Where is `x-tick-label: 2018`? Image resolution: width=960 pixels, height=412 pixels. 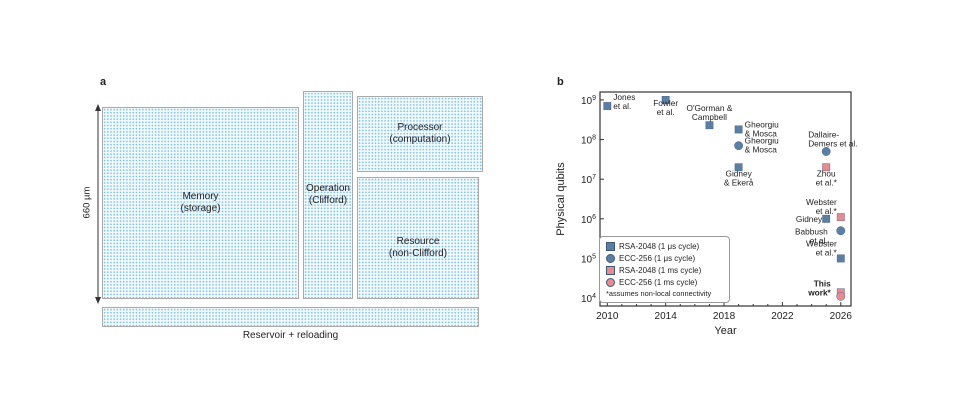
x-tick-label: 2018 is located at coordinates (724, 316).